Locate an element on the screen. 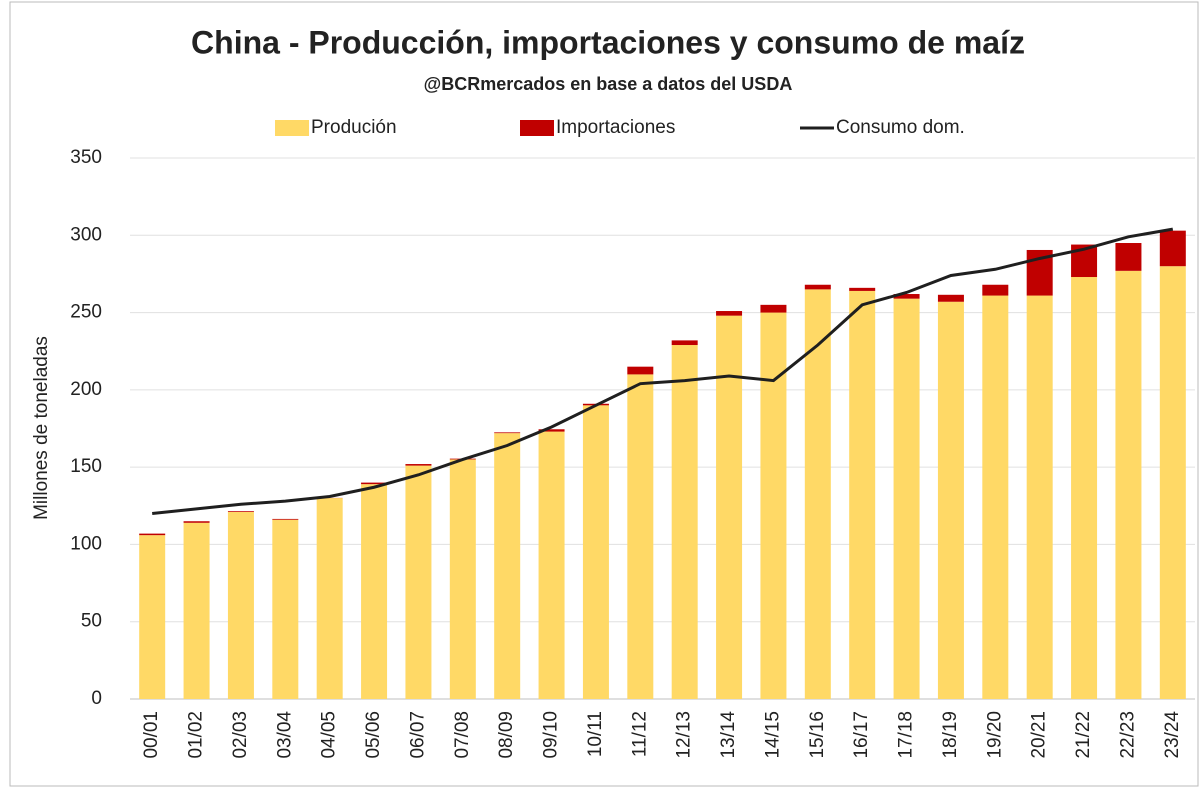  x-tick-label: 07/08 is located at coordinates (462, 735).